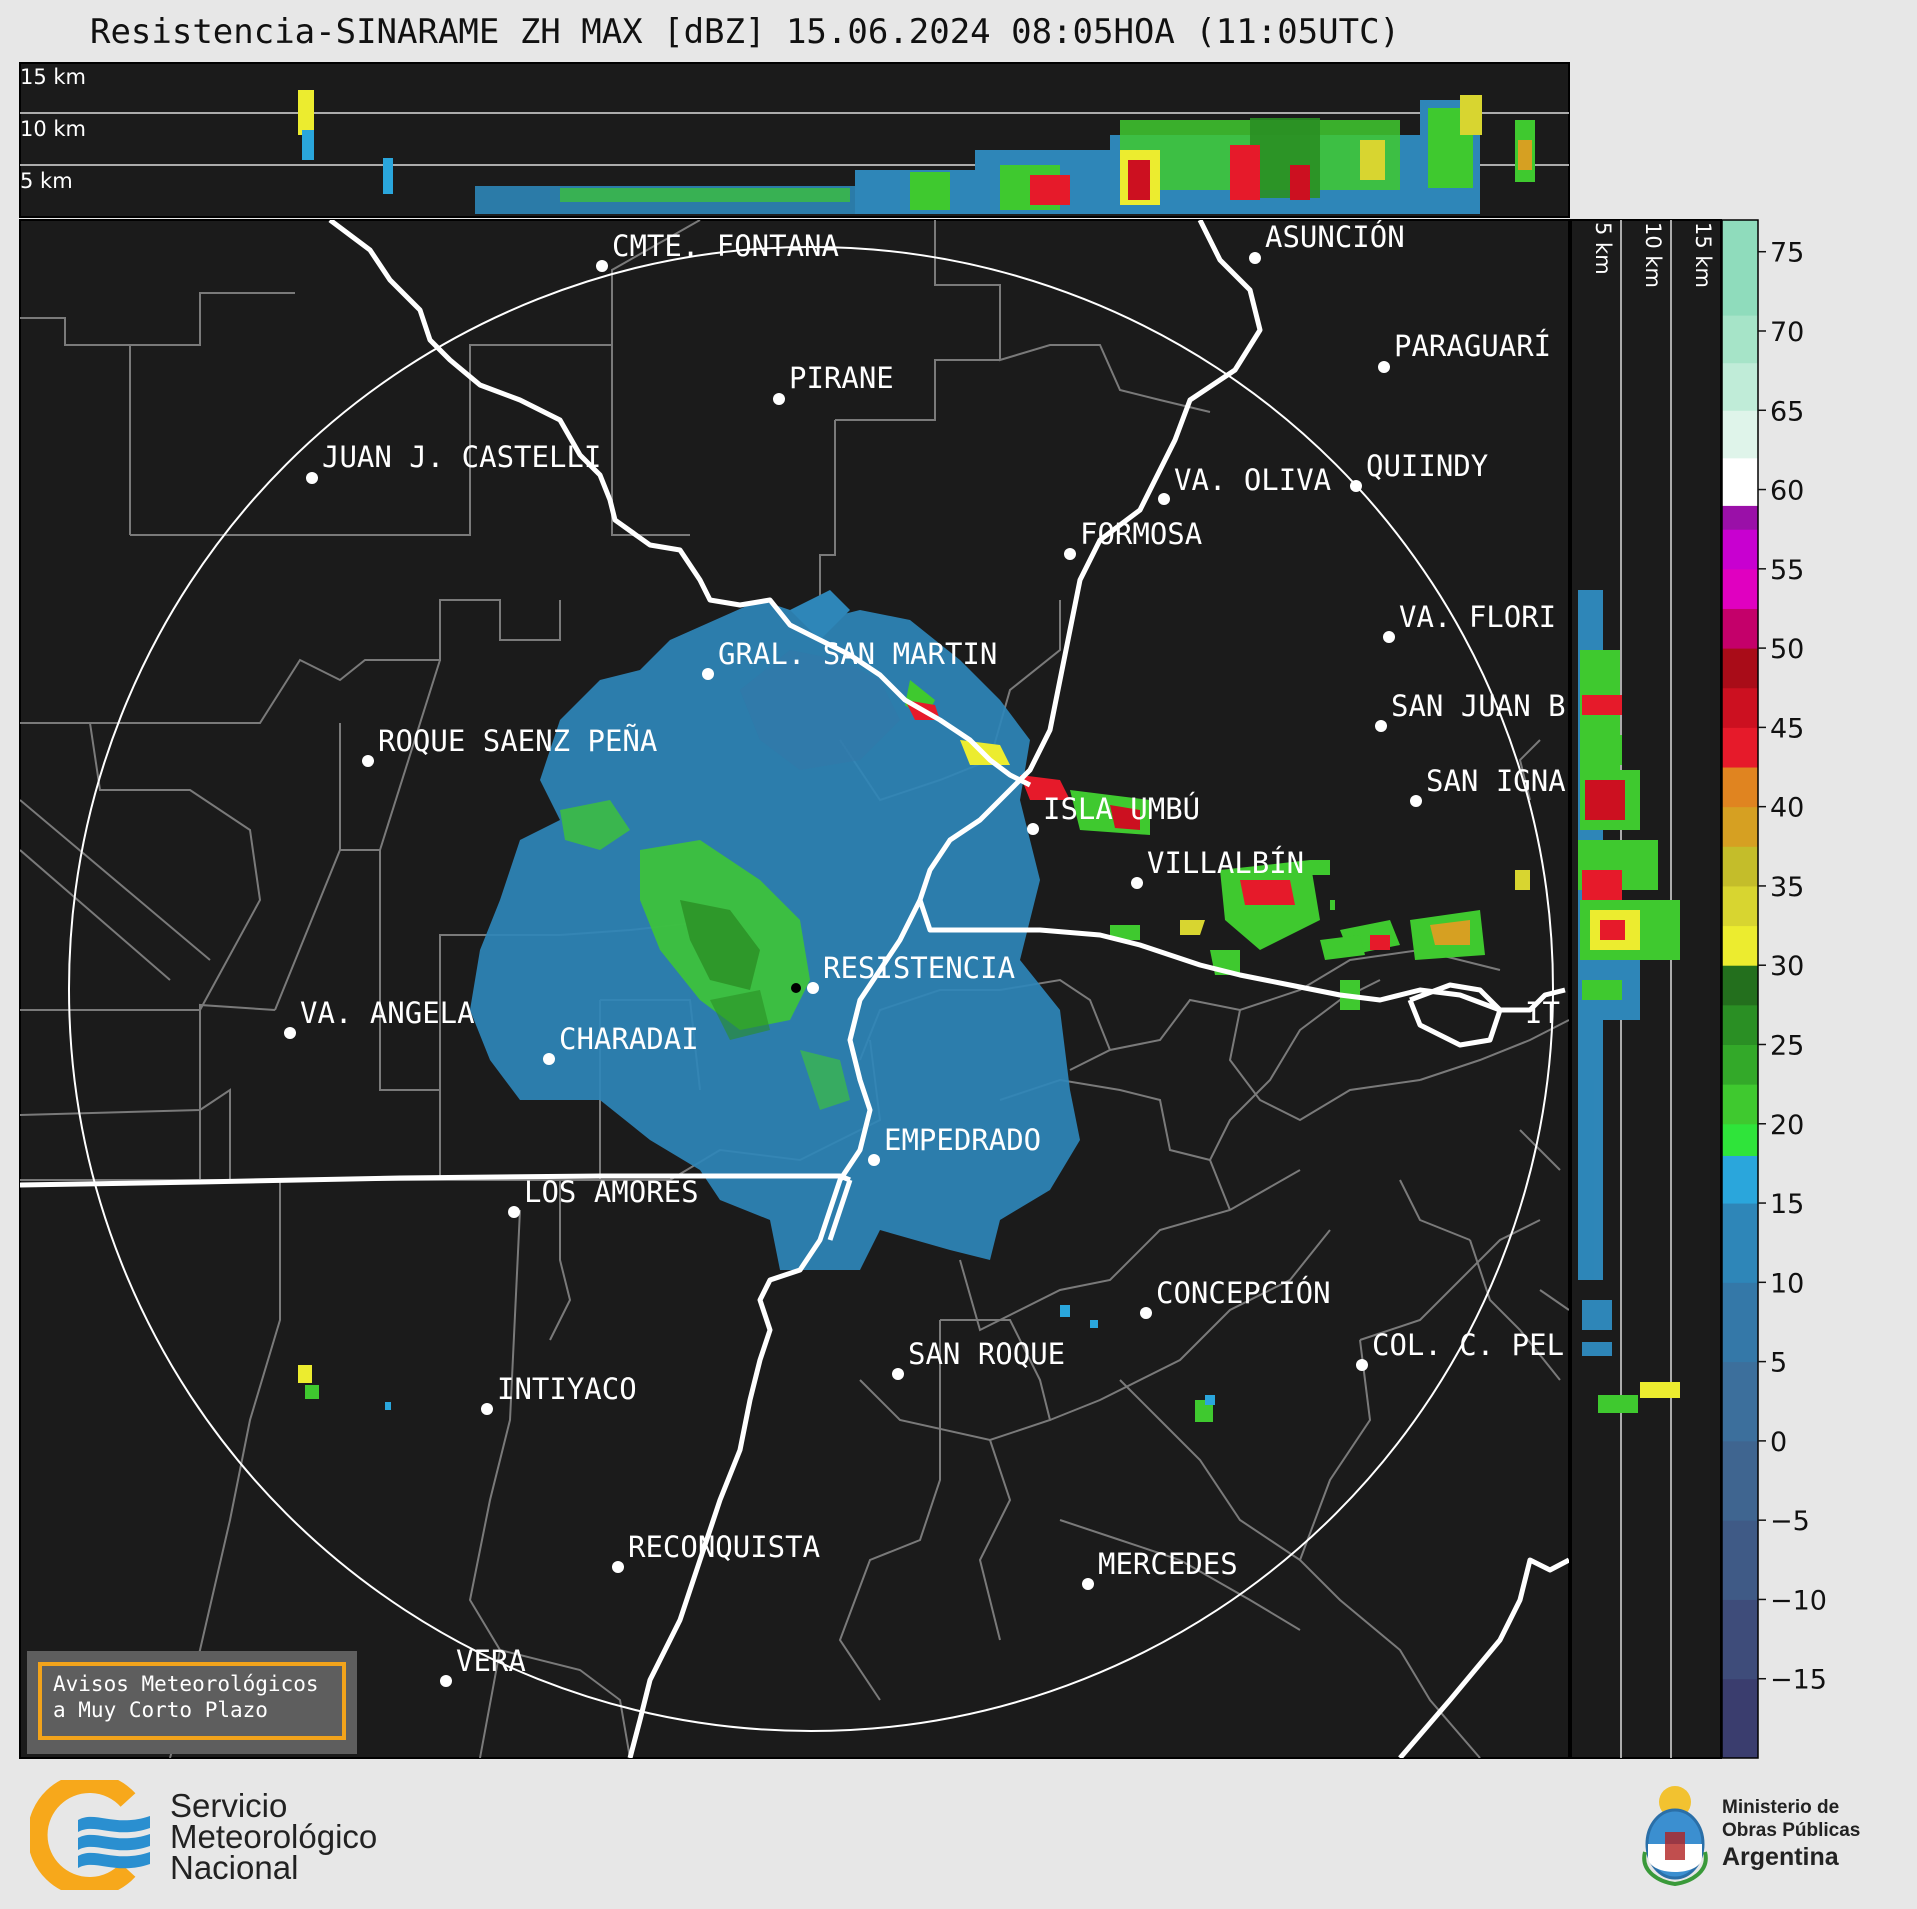 The image size is (1917, 1909). Describe the element at coordinates (1703, 255) in the screenshot. I see `side-alt-label-15km: 15 km` at that location.